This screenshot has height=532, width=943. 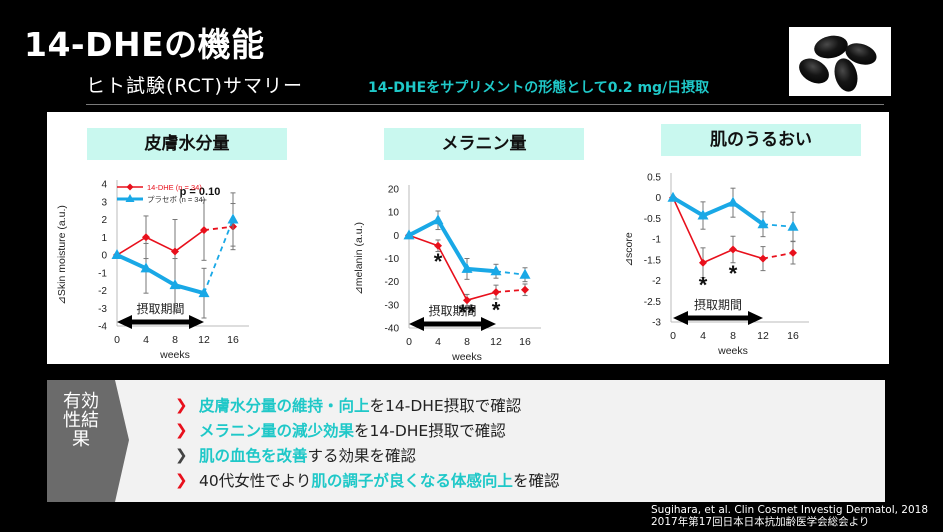 I want to click on header-divider, so click(x=485, y=104).